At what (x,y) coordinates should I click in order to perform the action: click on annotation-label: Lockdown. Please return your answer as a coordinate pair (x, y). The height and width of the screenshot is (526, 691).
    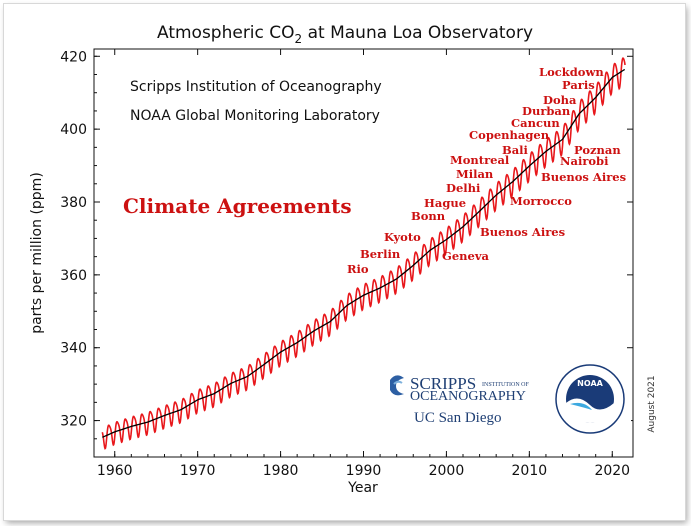
    Looking at the image, I should click on (571, 72).